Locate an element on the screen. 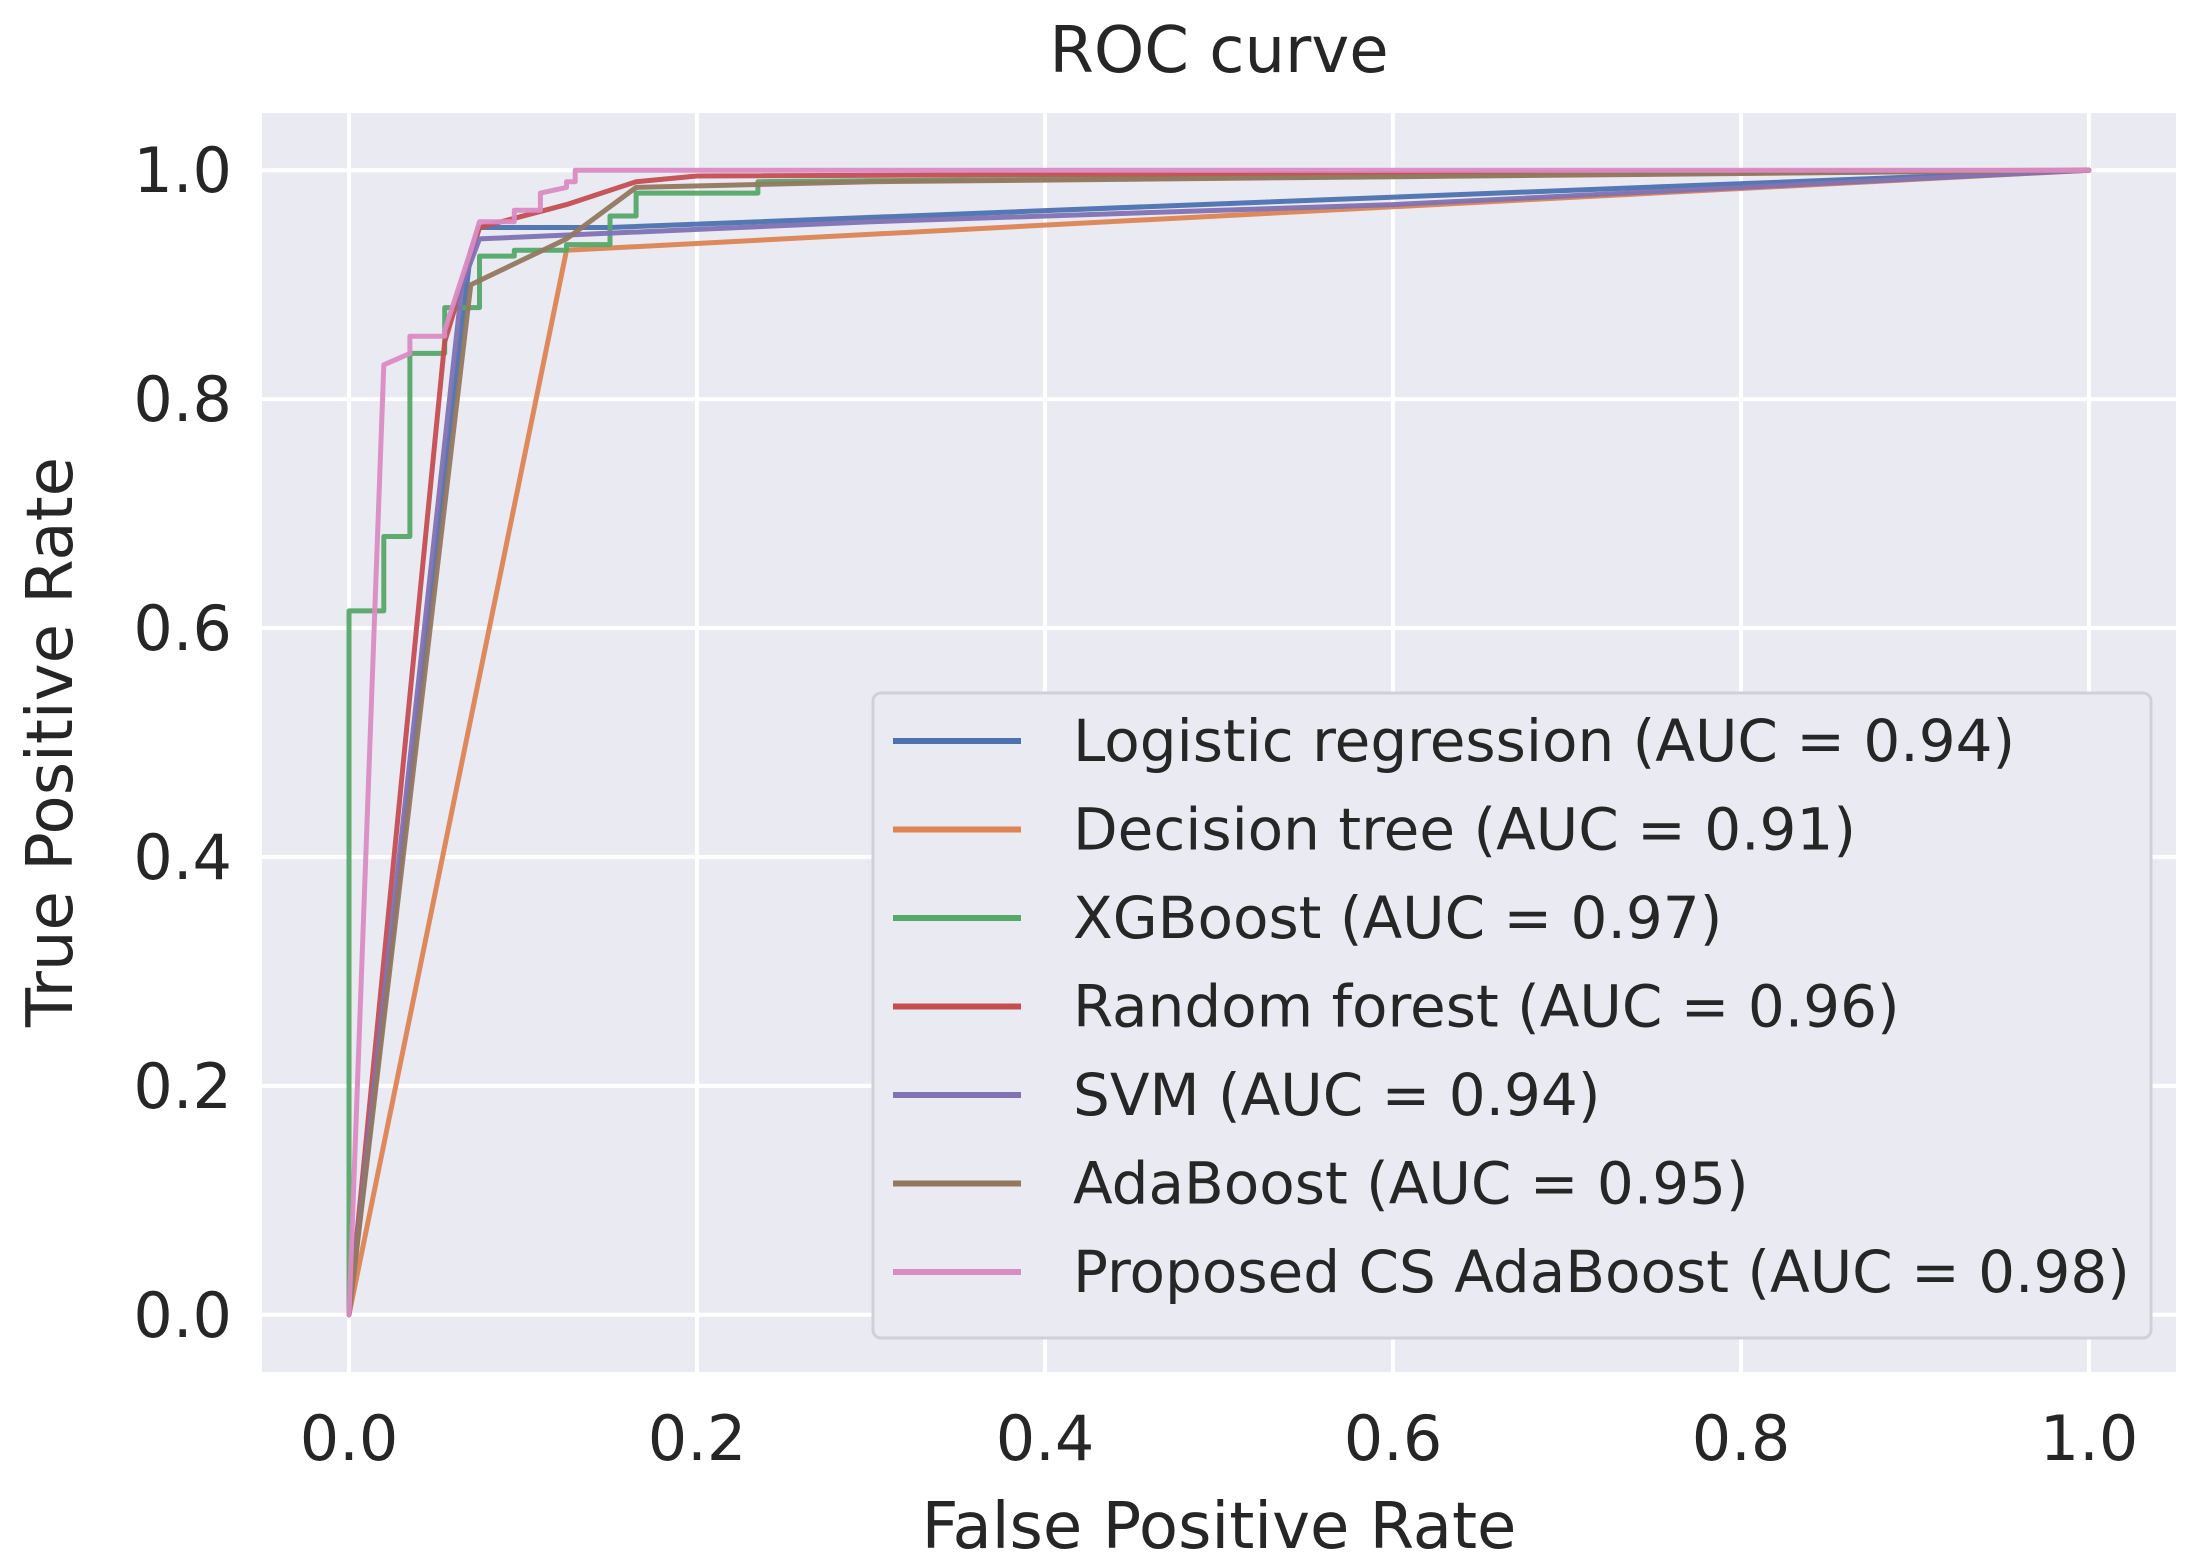 This screenshot has height=1568, width=2203. legend-label-5: AdaBoost (AUC = 0.95) is located at coordinates (1411, 1184).